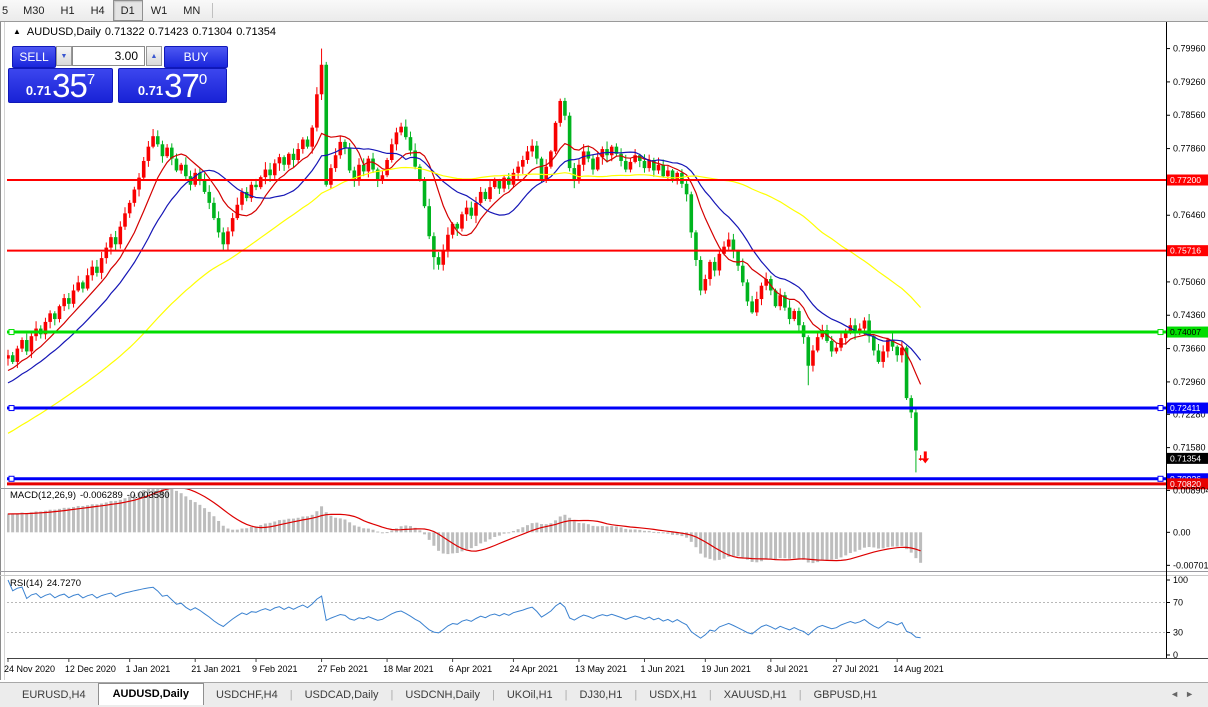 The height and width of the screenshot is (707, 1208). Describe the element at coordinates (1175, 655) in the screenshot. I see `svg-text: 0` at that location.